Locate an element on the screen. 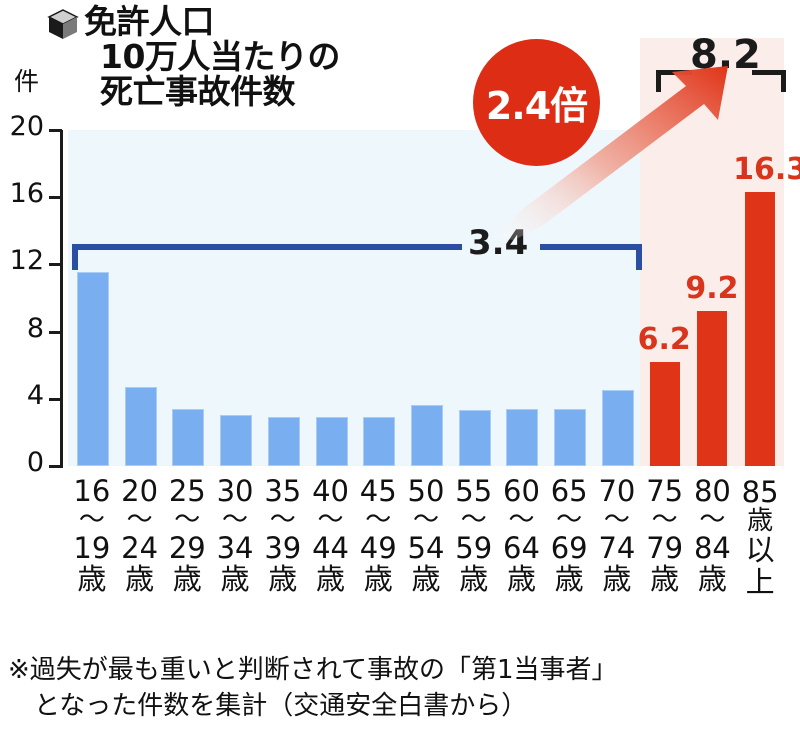 This screenshot has width=800, height=745. x-label-16〜19歳: 16 〜 19 歳 is located at coordinates (92, 535).